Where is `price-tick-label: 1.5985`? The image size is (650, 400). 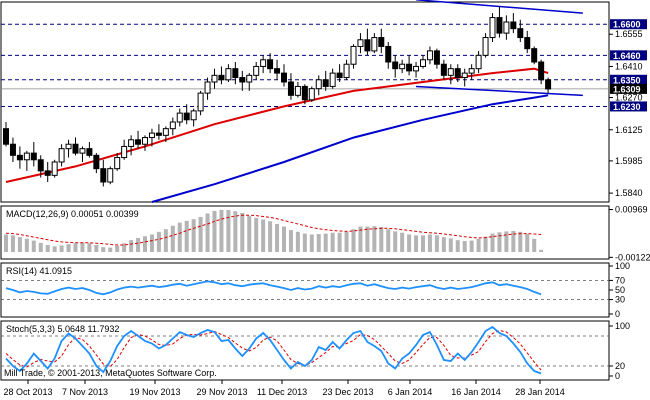
price-tick-label: 1.5985 is located at coordinates (629, 161).